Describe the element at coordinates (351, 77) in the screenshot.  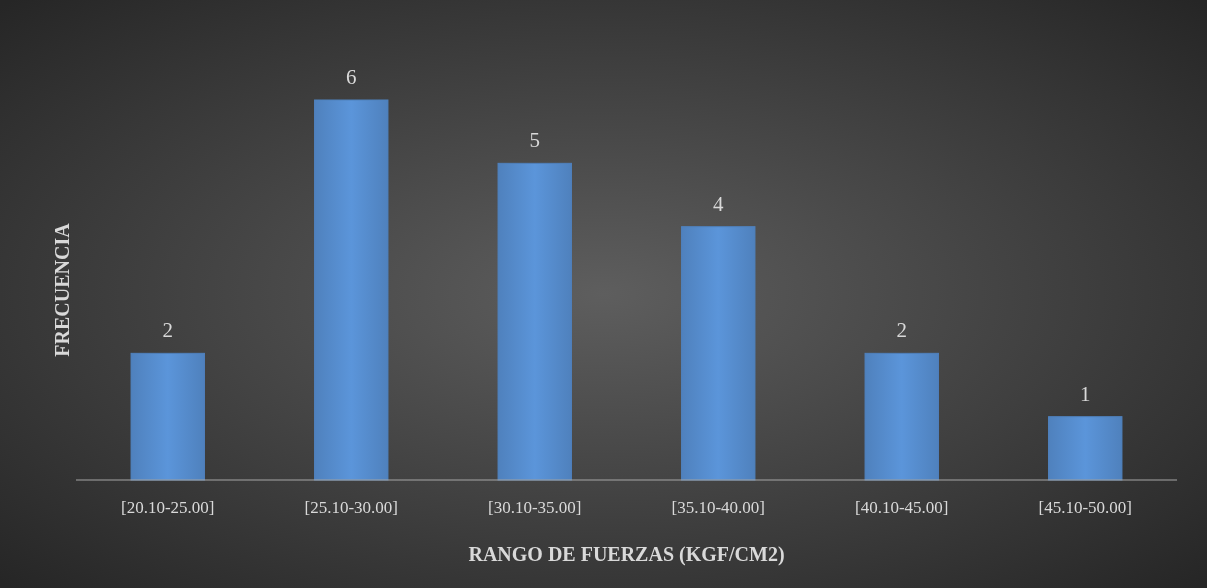
I see `data-label: 6` at that location.